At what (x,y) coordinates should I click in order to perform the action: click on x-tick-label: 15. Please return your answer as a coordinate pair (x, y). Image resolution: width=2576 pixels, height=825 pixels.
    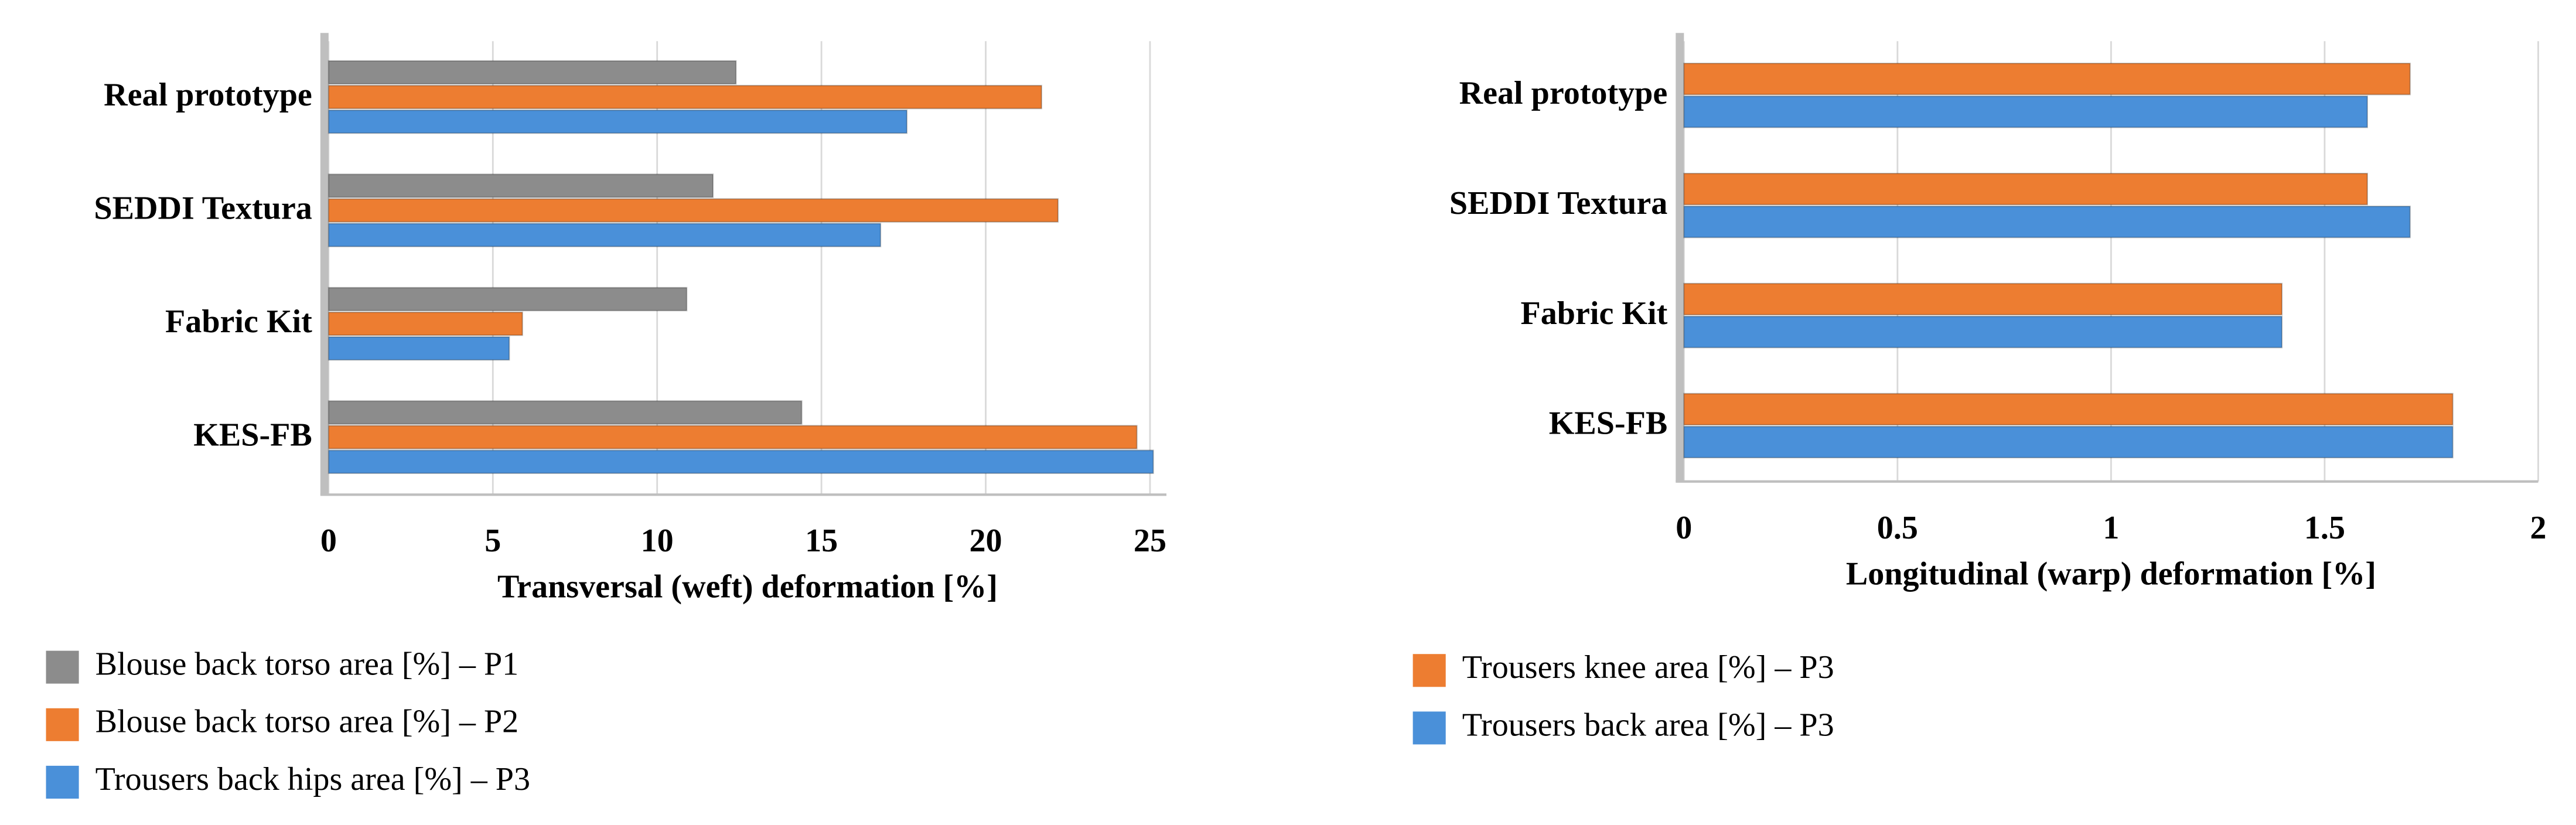
    Looking at the image, I should click on (822, 541).